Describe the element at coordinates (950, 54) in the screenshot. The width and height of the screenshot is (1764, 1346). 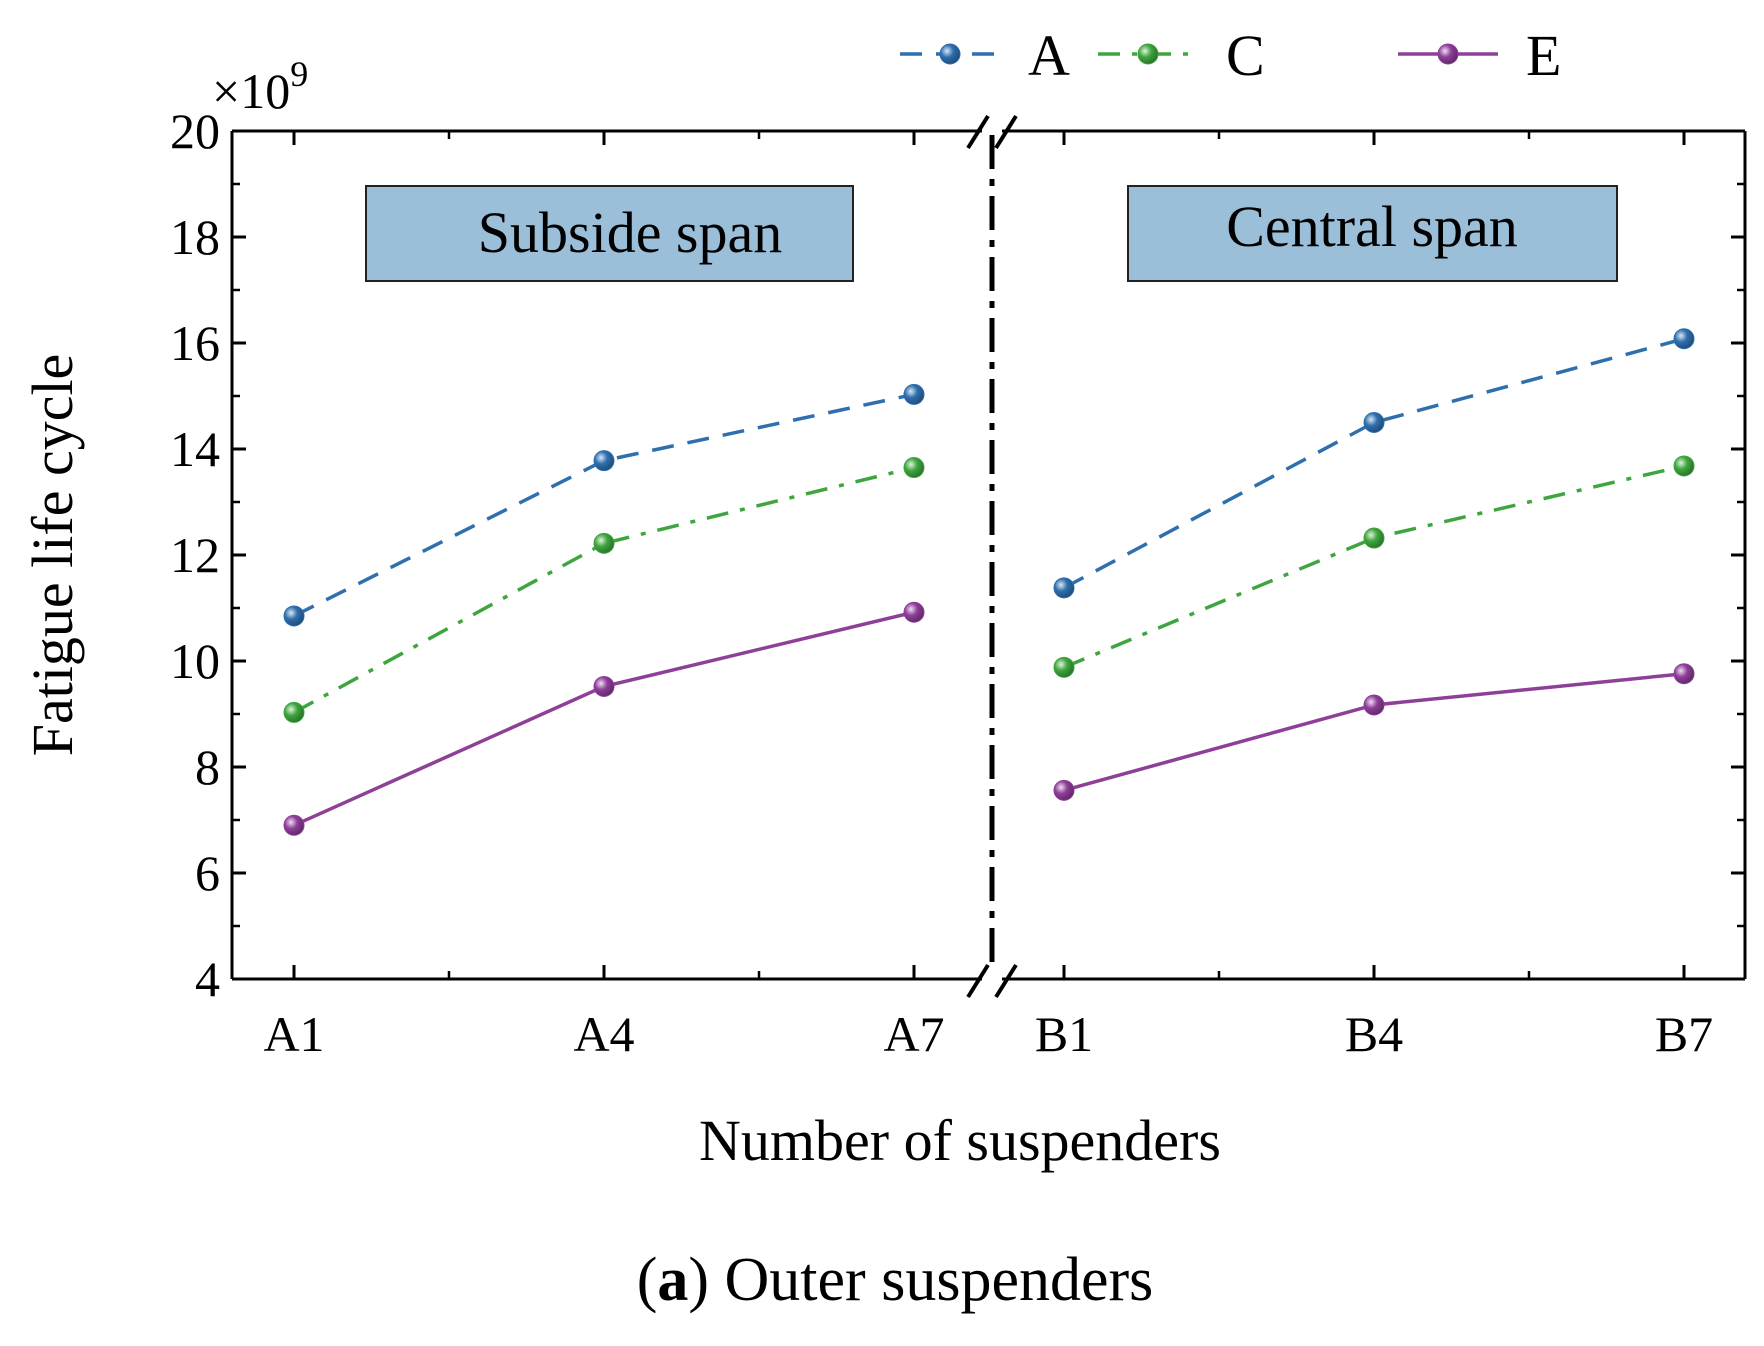
I see `legend-marker-A` at that location.